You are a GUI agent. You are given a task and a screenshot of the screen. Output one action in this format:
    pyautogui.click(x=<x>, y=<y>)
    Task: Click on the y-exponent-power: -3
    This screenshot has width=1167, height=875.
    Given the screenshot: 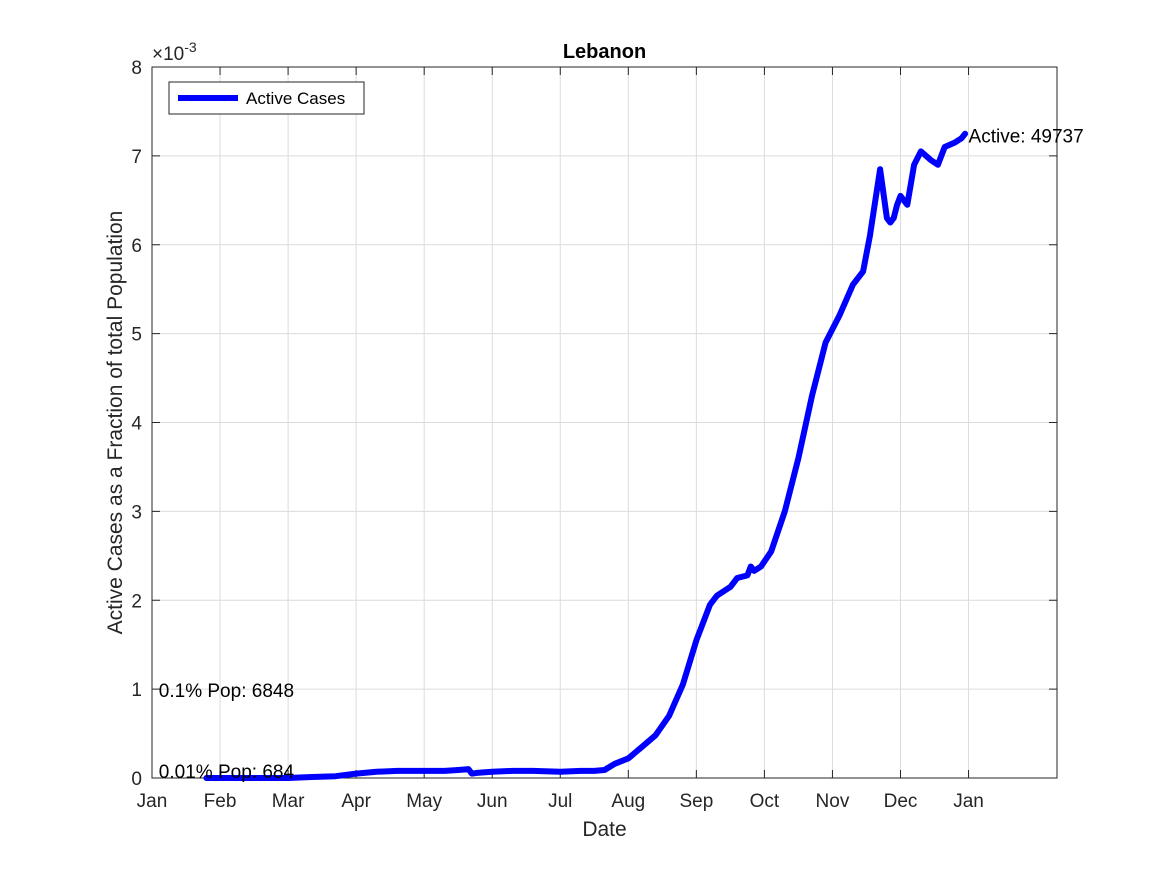 What is the action you would take?
    pyautogui.click(x=190, y=47)
    